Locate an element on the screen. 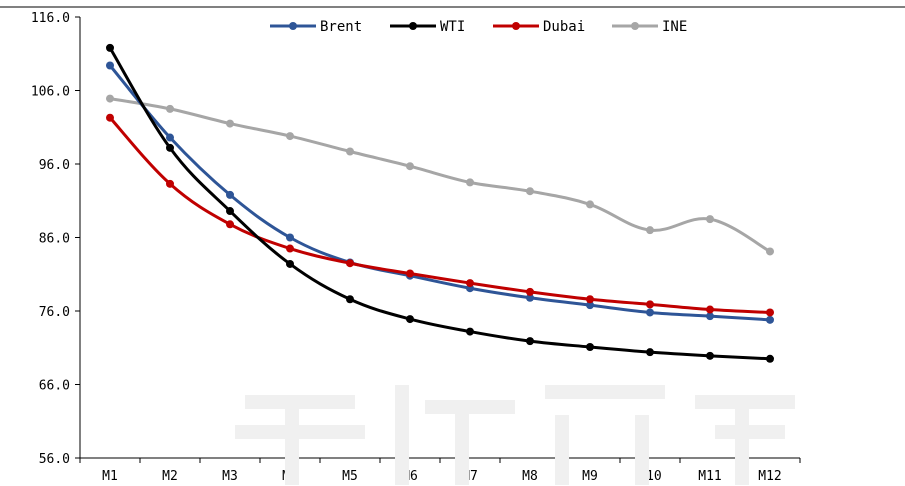 This screenshot has width=905, height=486. x-tick-label: M3 is located at coordinates (230, 476).